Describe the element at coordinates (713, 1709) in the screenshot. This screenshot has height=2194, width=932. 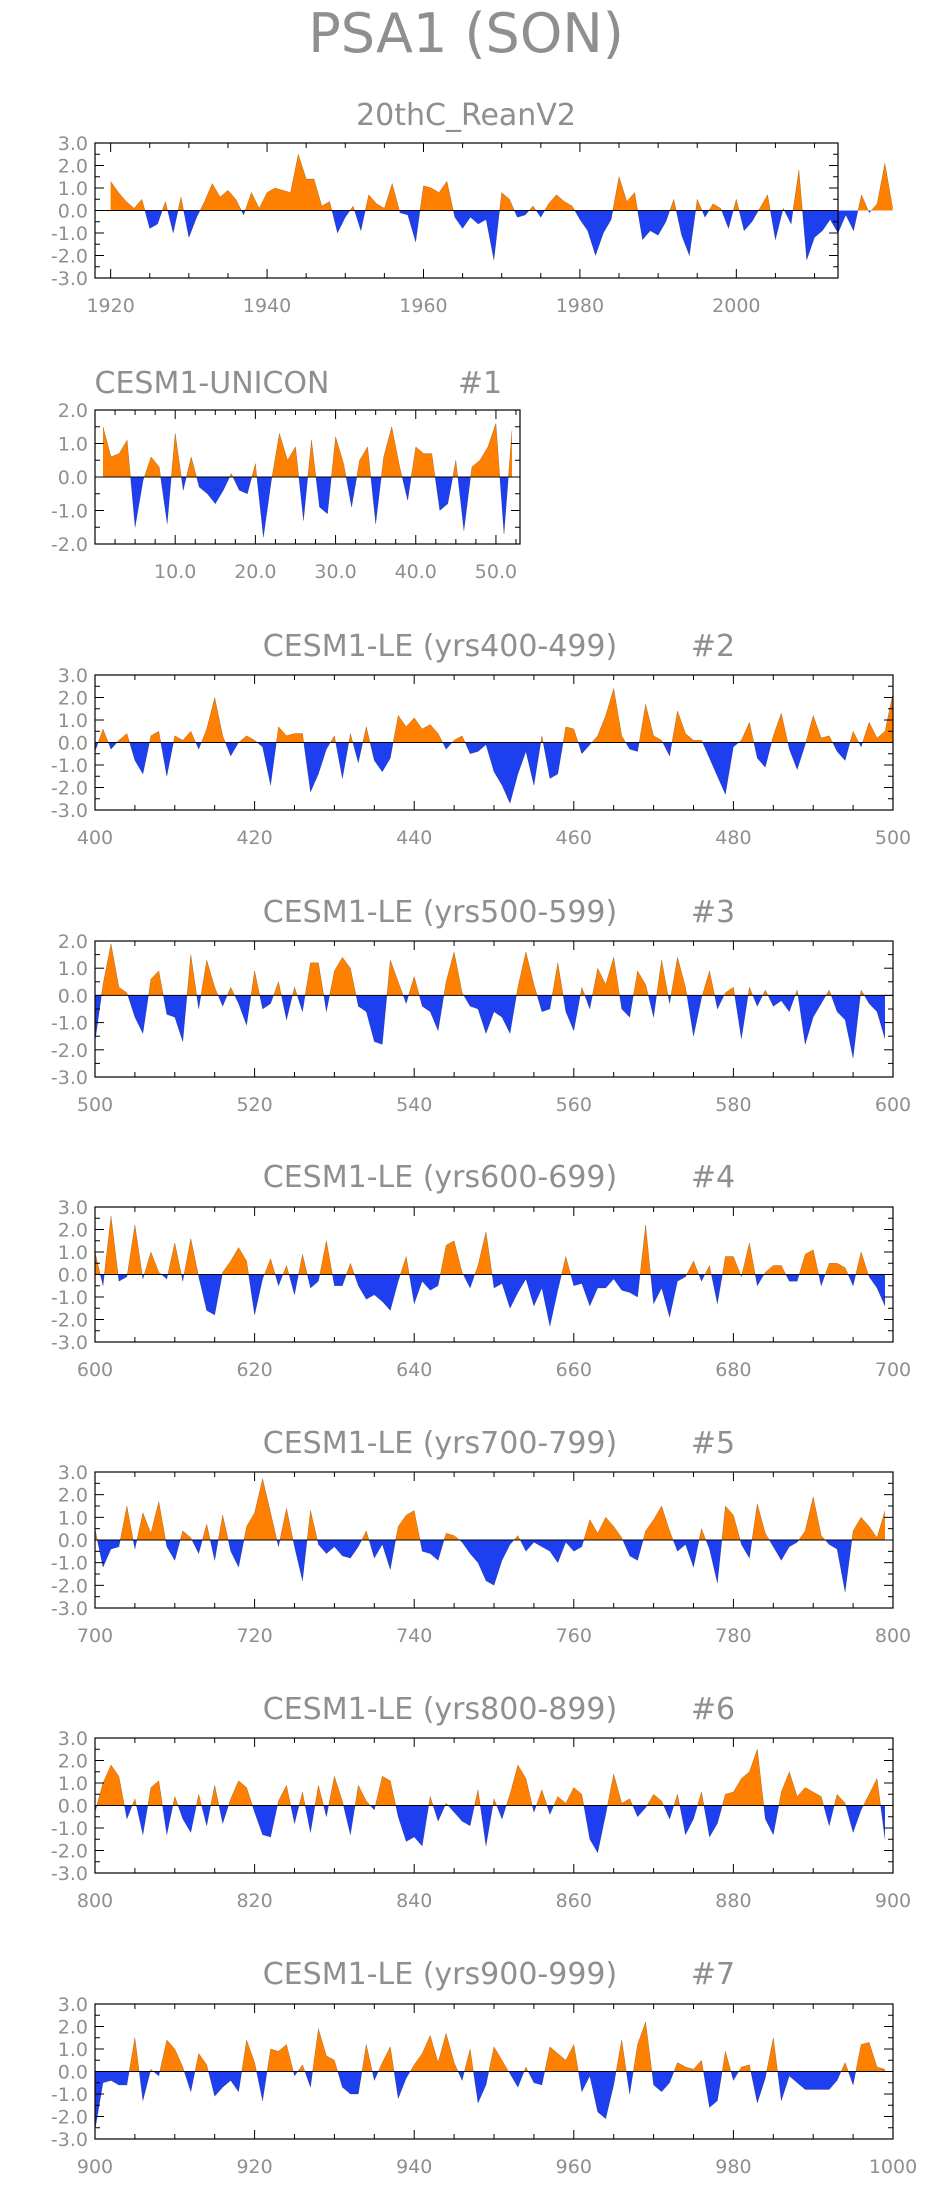
I see `panel-title-right: #6` at that location.